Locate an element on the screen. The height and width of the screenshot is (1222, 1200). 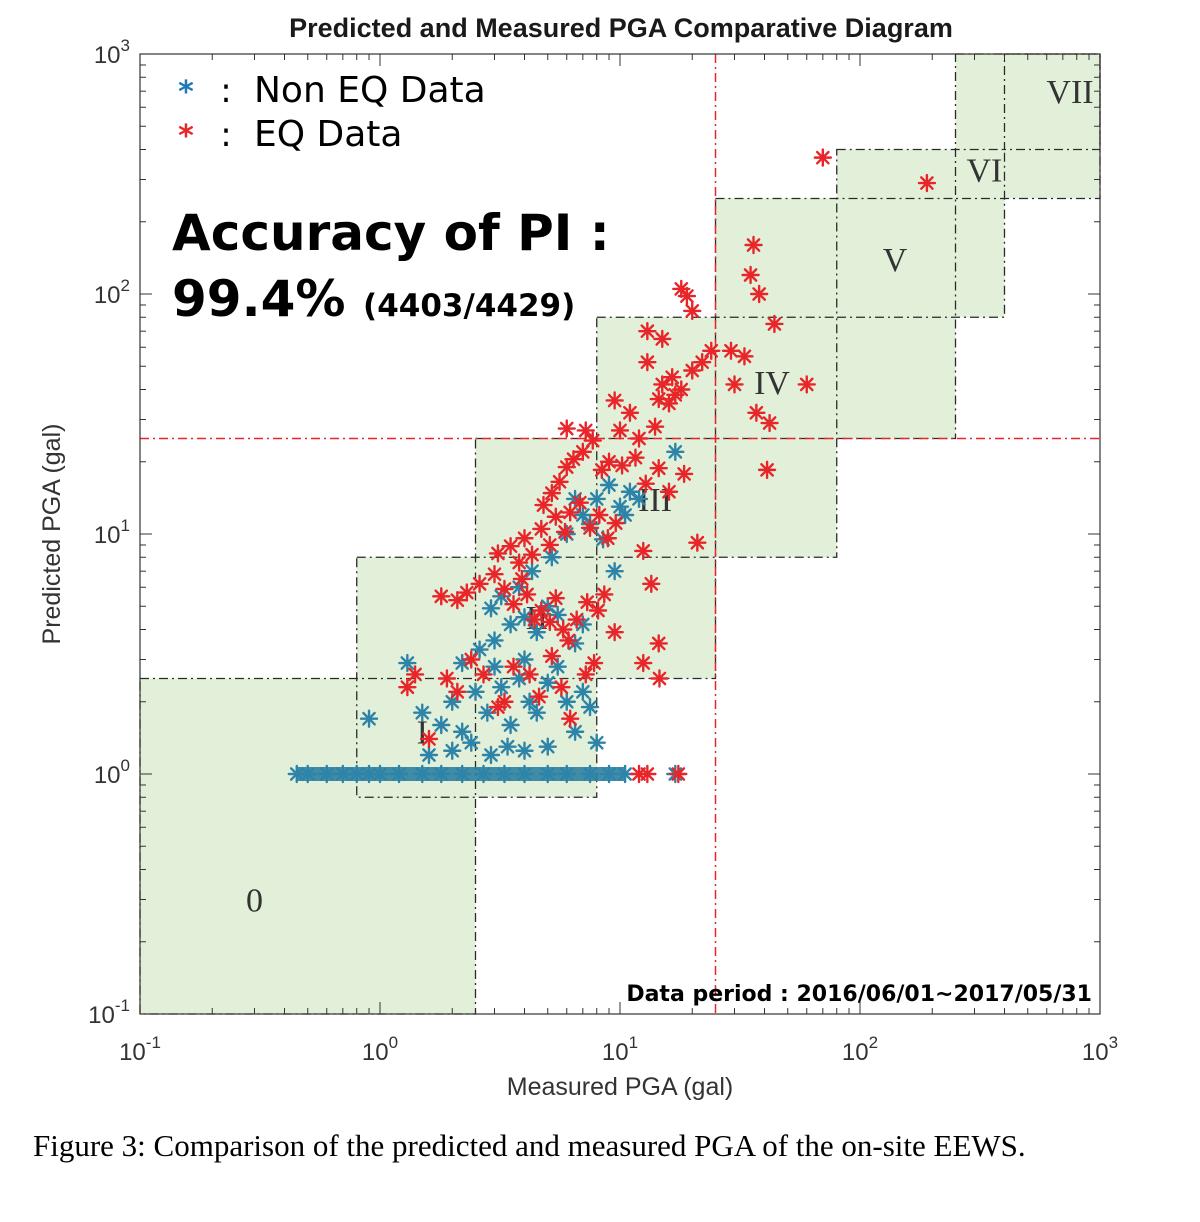
legend: * : Non EQ Data * : EQ Data is located at coordinates (332, 112).